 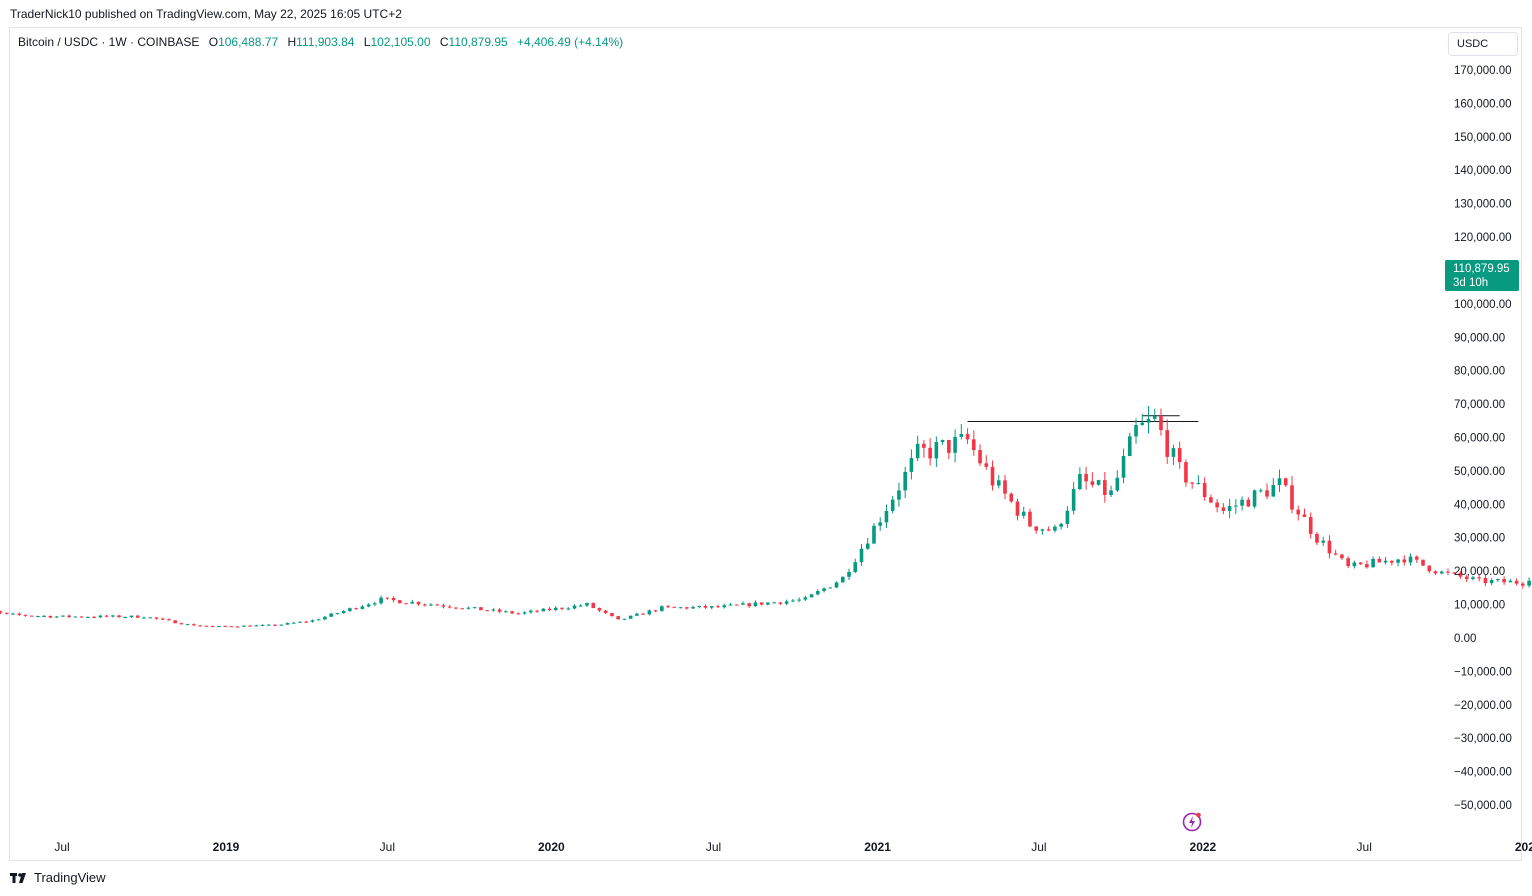 What do you see at coordinates (1483, 138) in the screenshot?
I see `y-tick-label: 150,000.00` at bounding box center [1483, 138].